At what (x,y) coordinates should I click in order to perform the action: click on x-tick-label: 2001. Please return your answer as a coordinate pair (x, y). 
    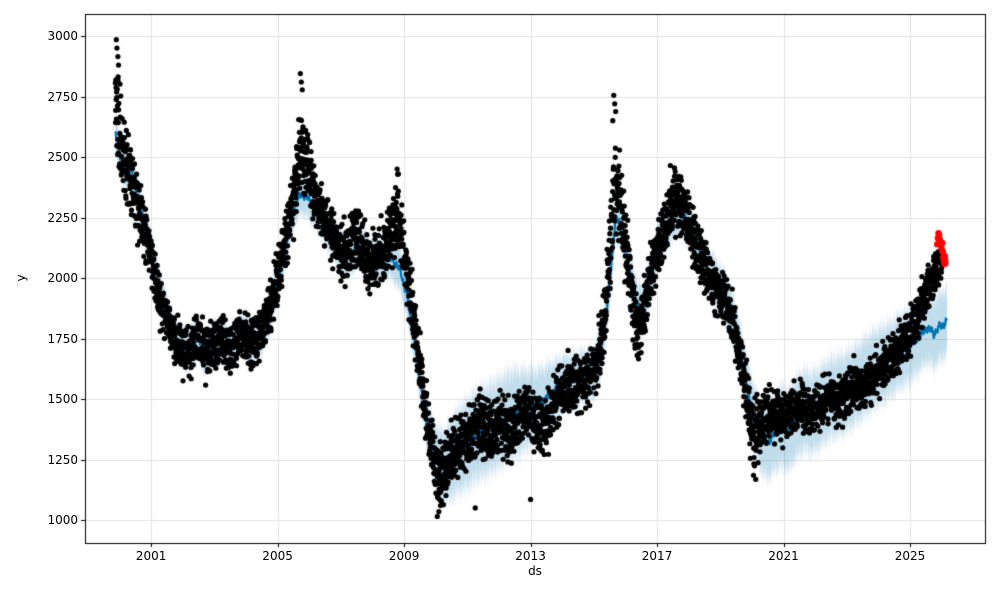
    Looking at the image, I should click on (151, 556).